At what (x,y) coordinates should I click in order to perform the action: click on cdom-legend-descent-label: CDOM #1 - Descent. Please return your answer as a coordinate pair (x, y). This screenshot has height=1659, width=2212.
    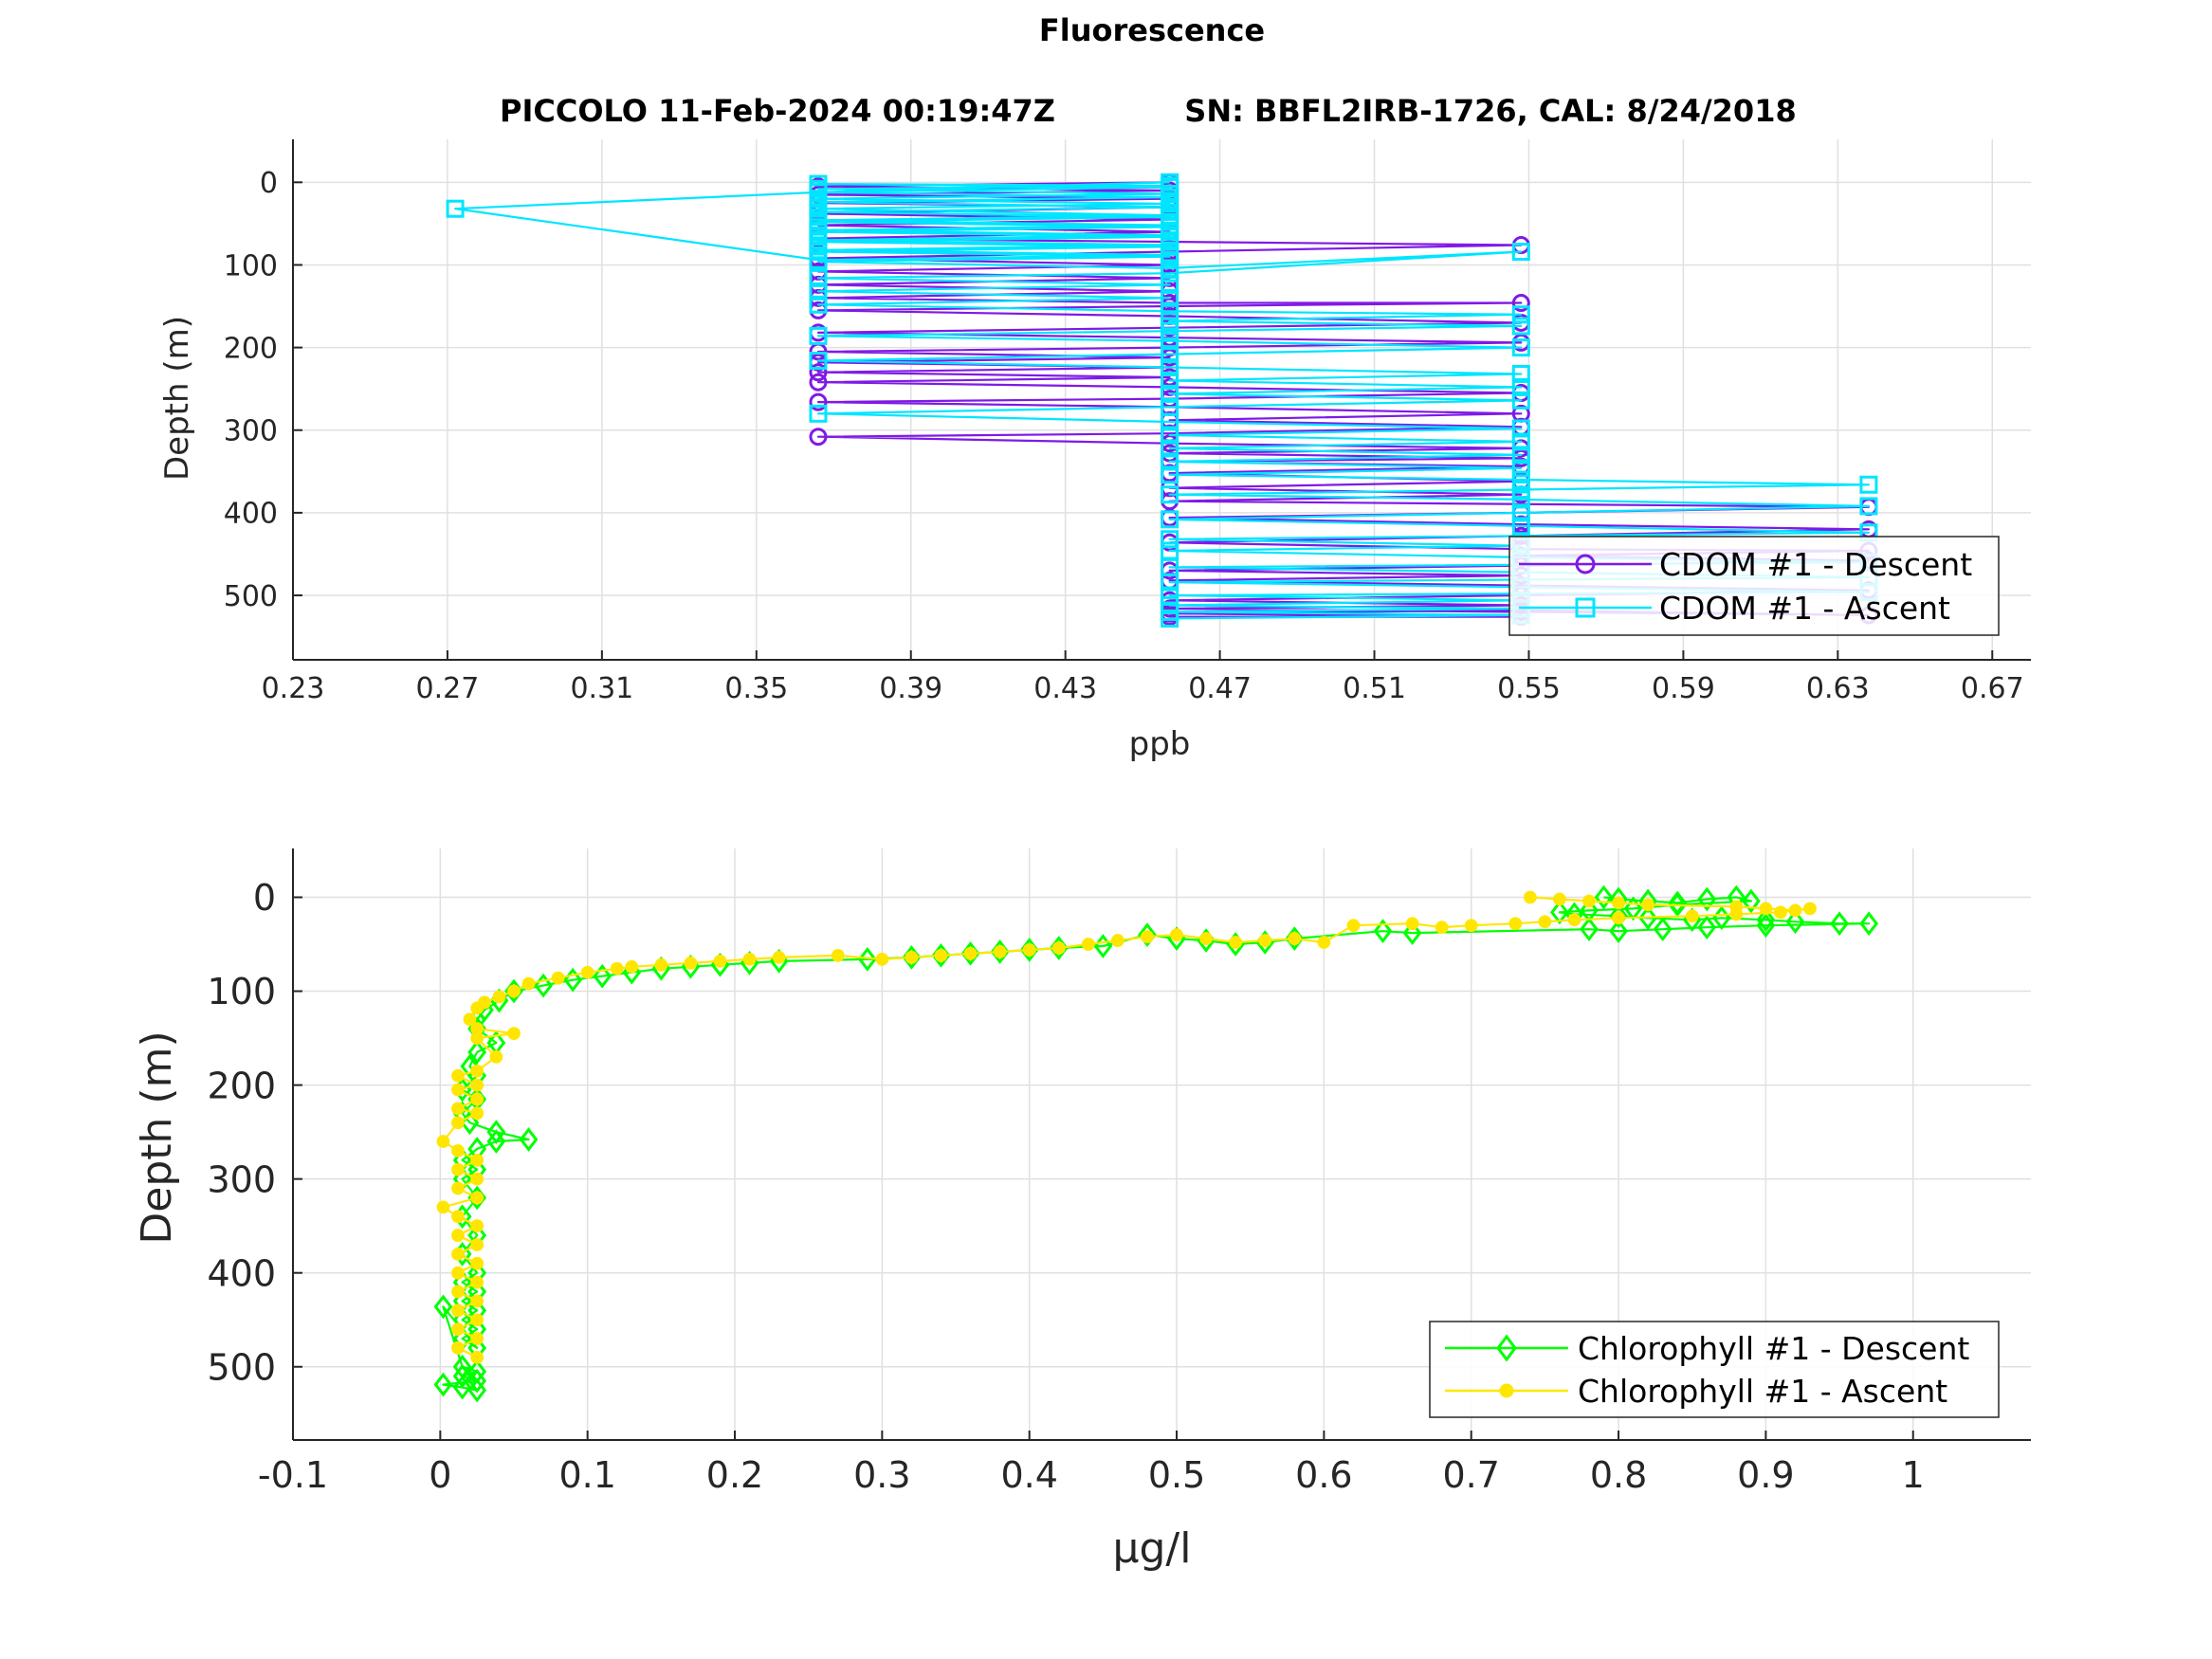
    Looking at the image, I should click on (1815, 564).